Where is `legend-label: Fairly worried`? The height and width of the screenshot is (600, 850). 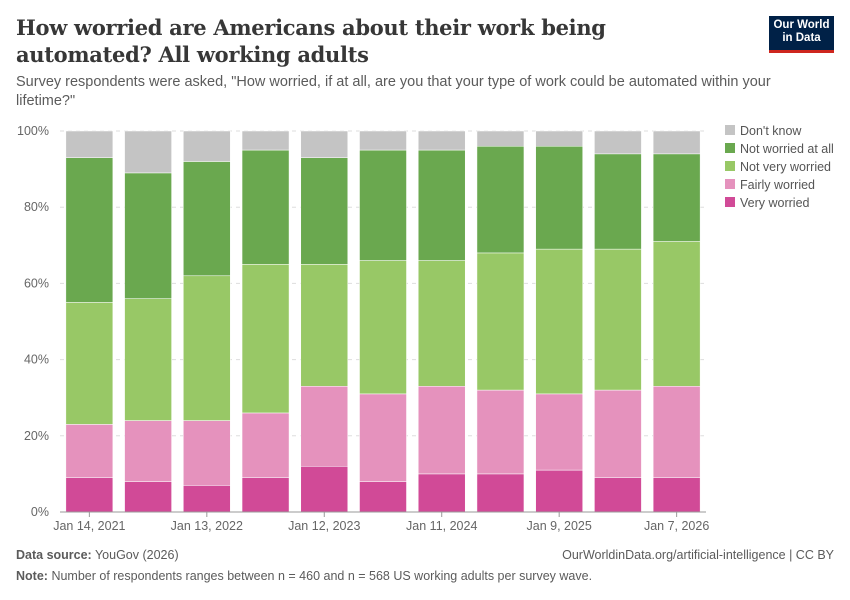 legend-label: Fairly worried is located at coordinates (777, 185).